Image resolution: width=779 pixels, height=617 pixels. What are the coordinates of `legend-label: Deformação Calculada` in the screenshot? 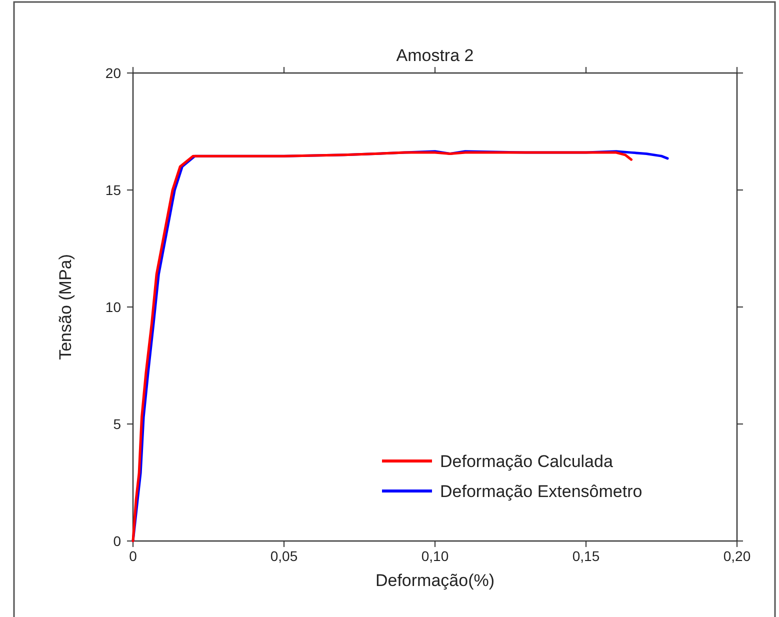 It's located at (527, 461).